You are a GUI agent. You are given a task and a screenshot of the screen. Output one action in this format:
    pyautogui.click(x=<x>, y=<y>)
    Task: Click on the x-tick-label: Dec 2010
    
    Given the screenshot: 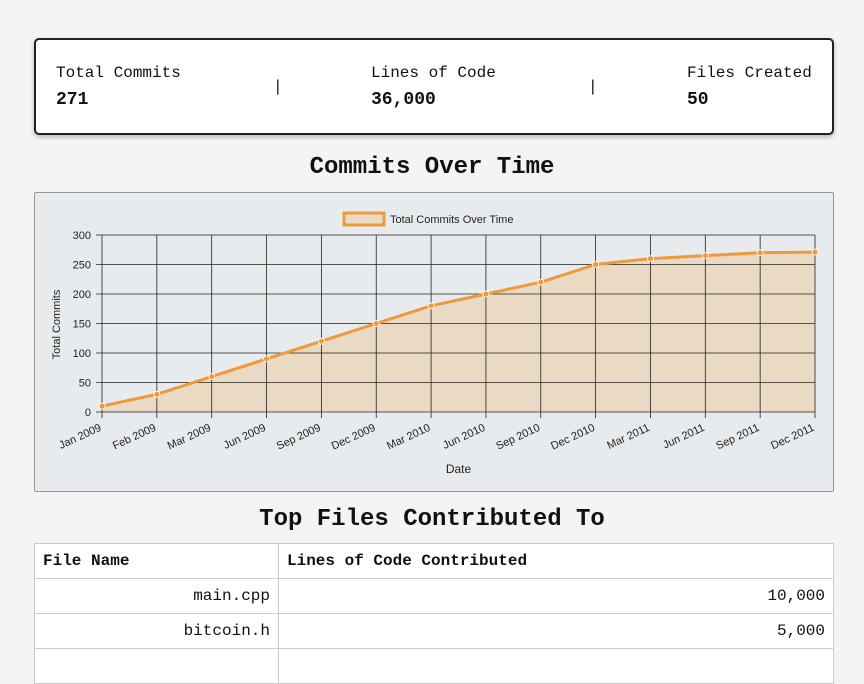 What is the action you would take?
    pyautogui.click(x=573, y=437)
    